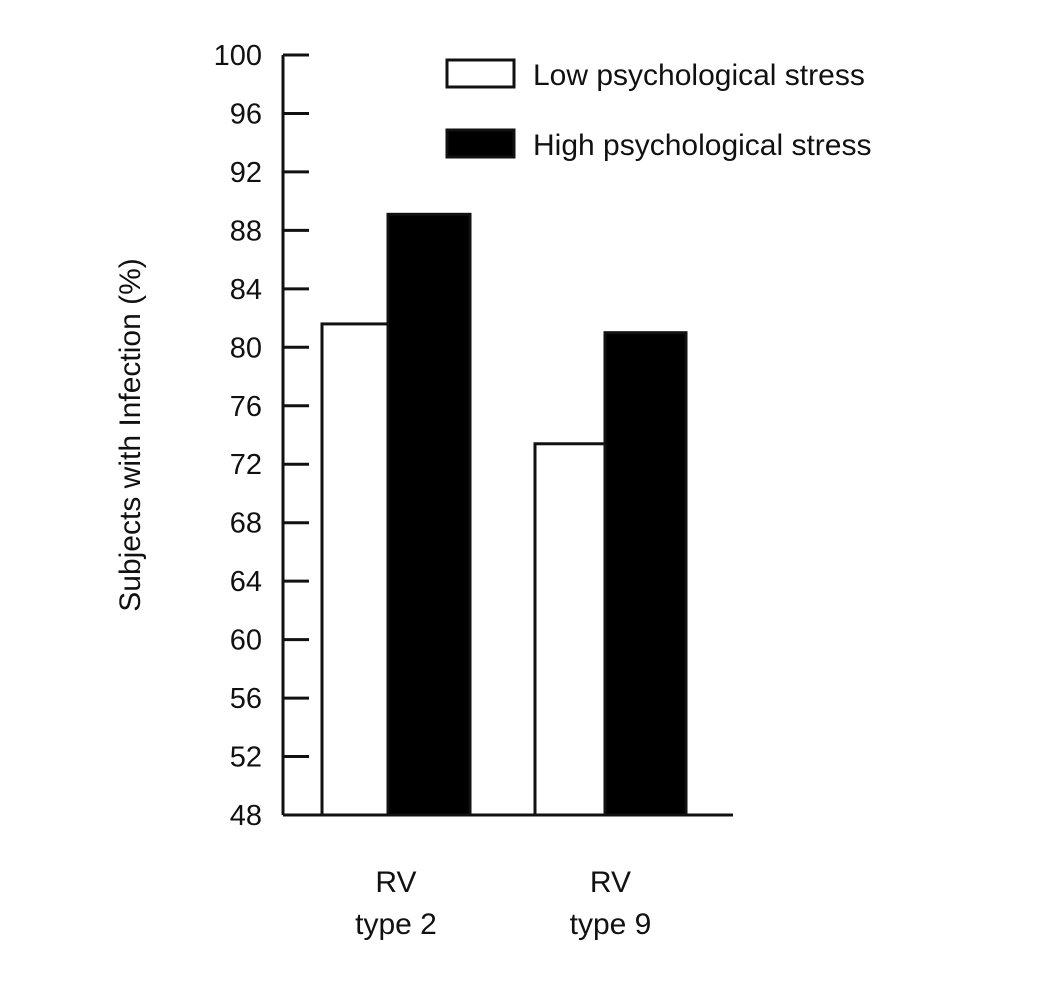 This screenshot has height=982, width=1052. Describe the element at coordinates (246, 582) in the screenshot. I see `y-tick-label: 64` at that location.